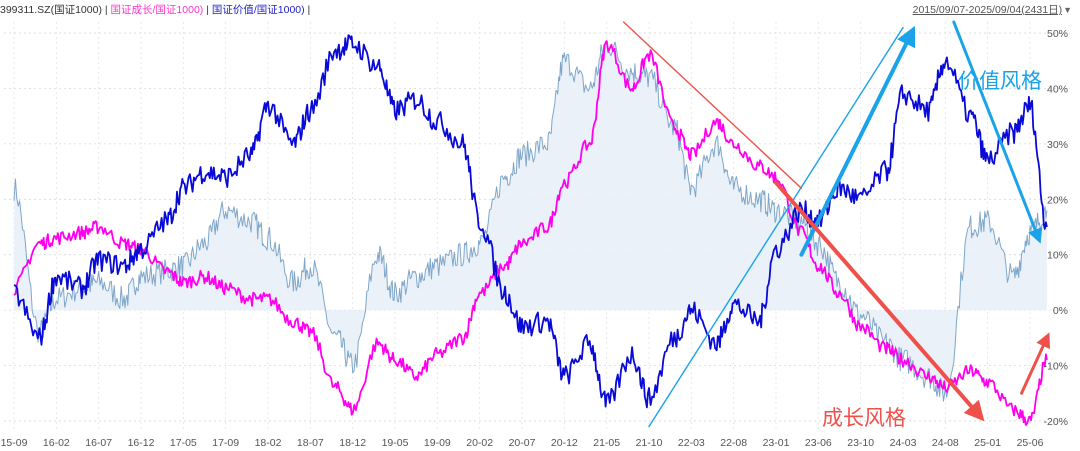  Describe the element at coordinates (987, 443) in the screenshot. I see `x-tick-label: 25-01` at that location.